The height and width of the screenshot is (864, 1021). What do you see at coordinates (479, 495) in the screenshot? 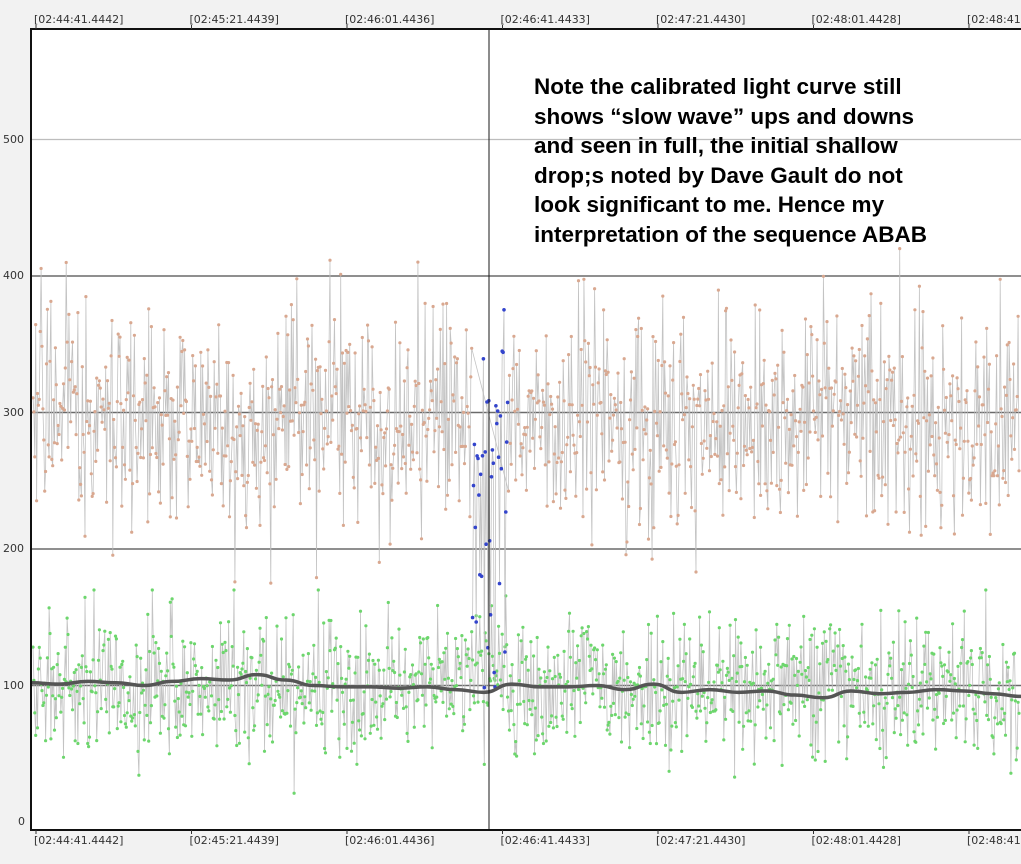
I see `event-series-point` at bounding box center [479, 495].